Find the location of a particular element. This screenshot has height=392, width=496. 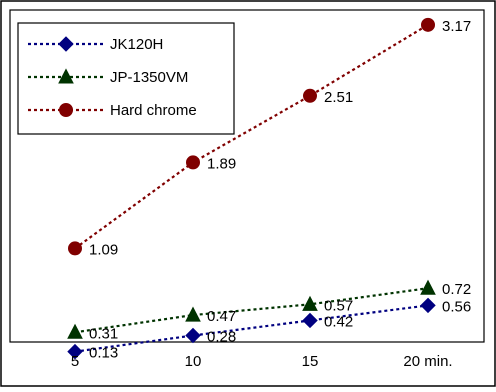

legend-marker-hard-chrome is located at coordinates (66, 110).